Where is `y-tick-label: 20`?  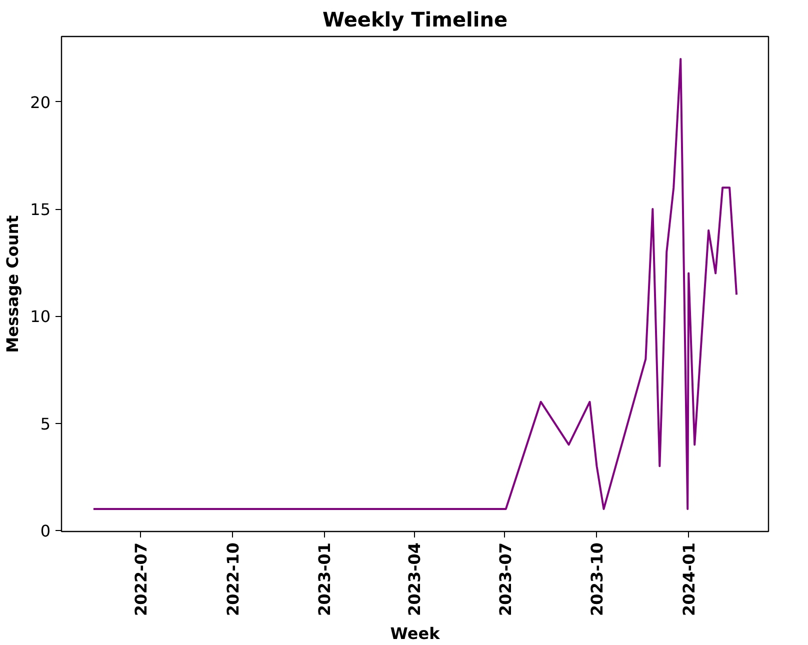
y-tick-label: 20 is located at coordinates (40, 102).